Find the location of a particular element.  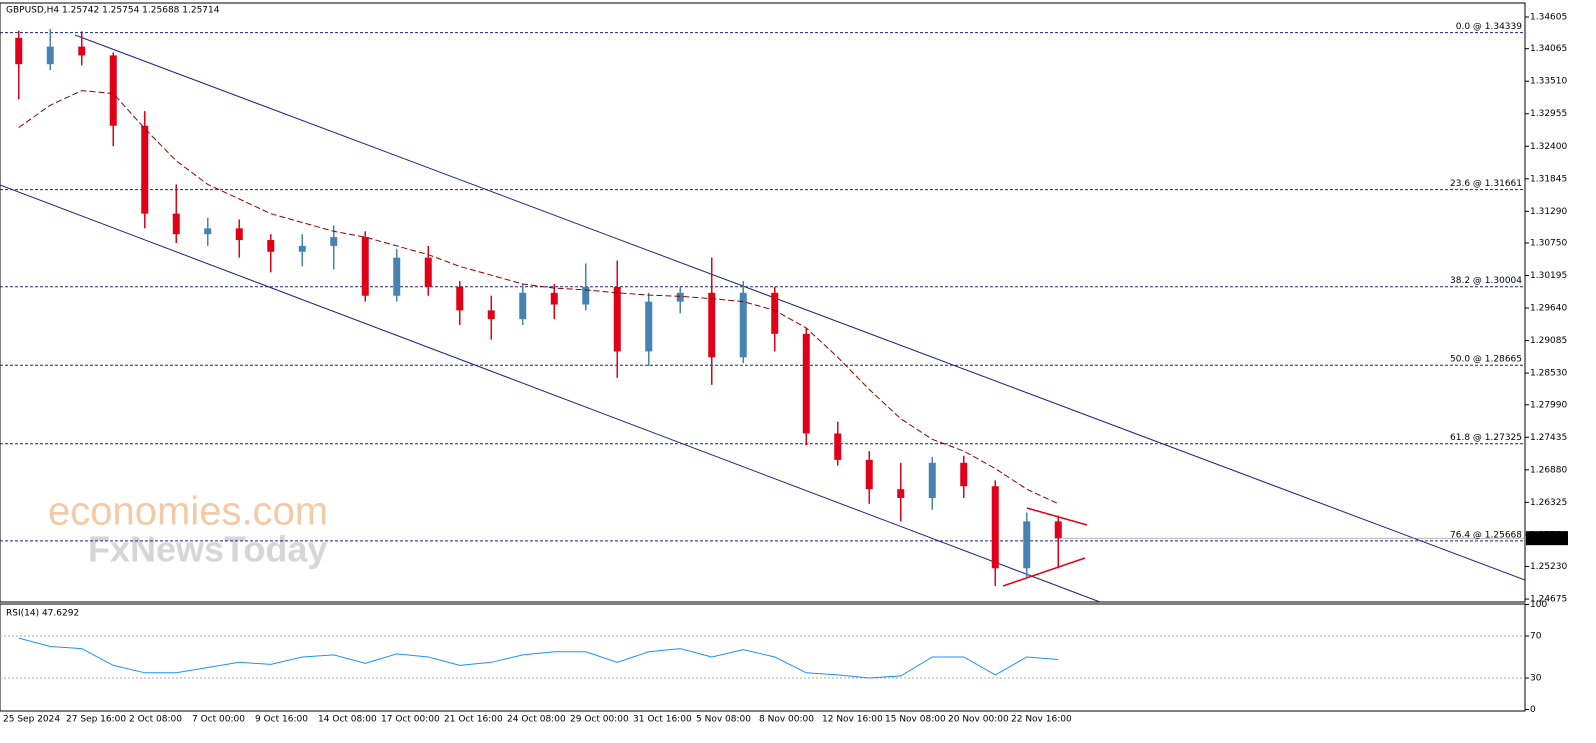

y-tick-label: 1.32400 is located at coordinates (1548, 147).